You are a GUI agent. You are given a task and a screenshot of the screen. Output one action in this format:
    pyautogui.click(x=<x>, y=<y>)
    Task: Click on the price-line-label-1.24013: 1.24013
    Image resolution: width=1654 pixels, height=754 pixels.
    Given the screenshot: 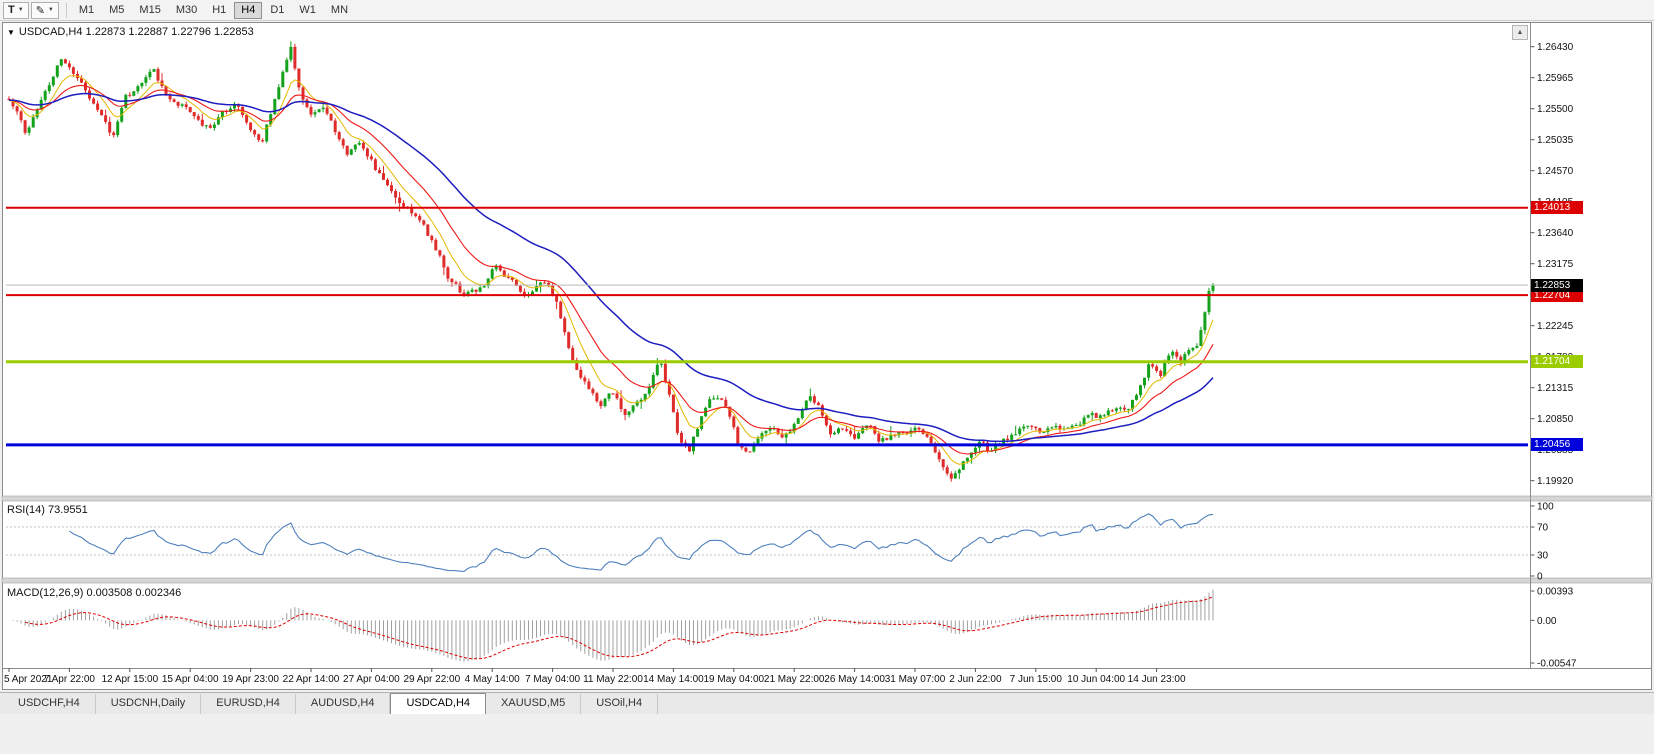 What is the action you would take?
    pyautogui.click(x=1557, y=208)
    